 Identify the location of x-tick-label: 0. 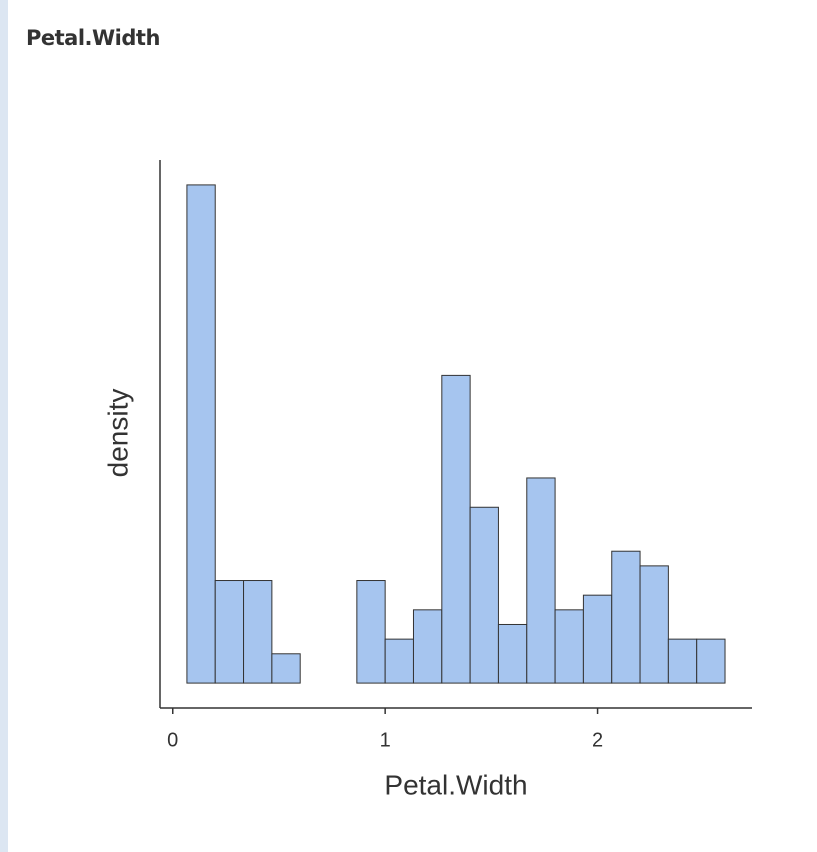
(172, 740).